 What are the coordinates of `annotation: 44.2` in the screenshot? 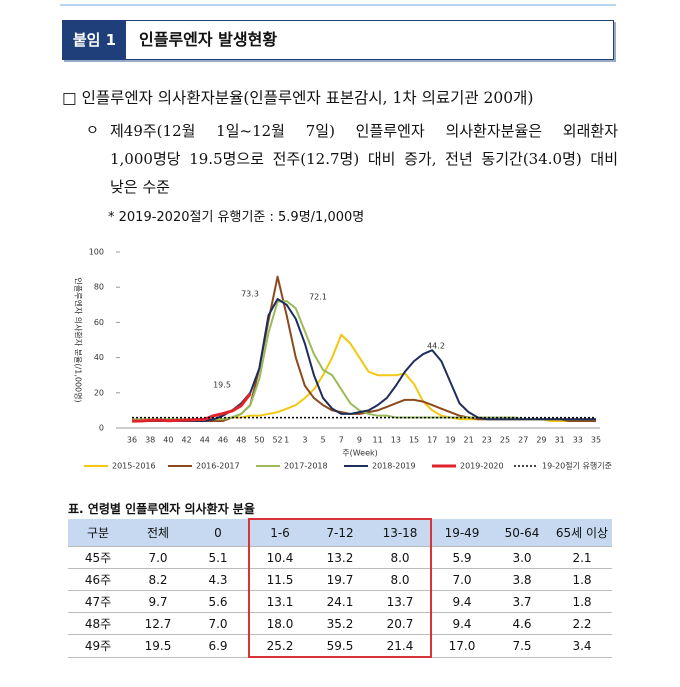 It's located at (436, 346).